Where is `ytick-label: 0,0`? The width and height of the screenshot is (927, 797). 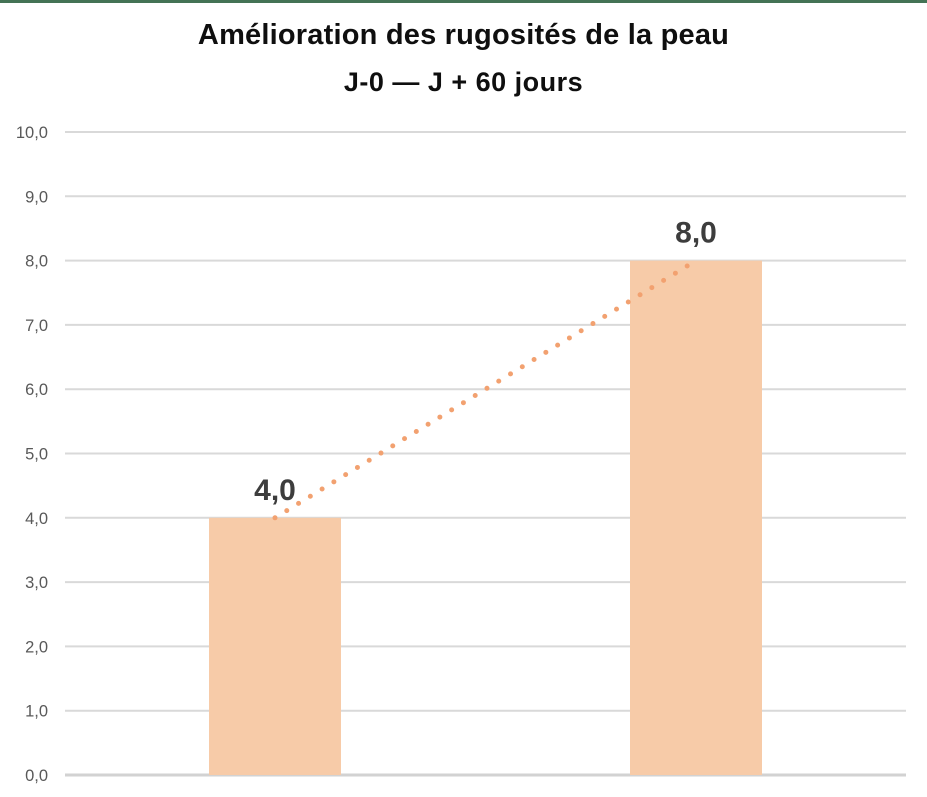 ytick-label: 0,0 is located at coordinates (36, 776).